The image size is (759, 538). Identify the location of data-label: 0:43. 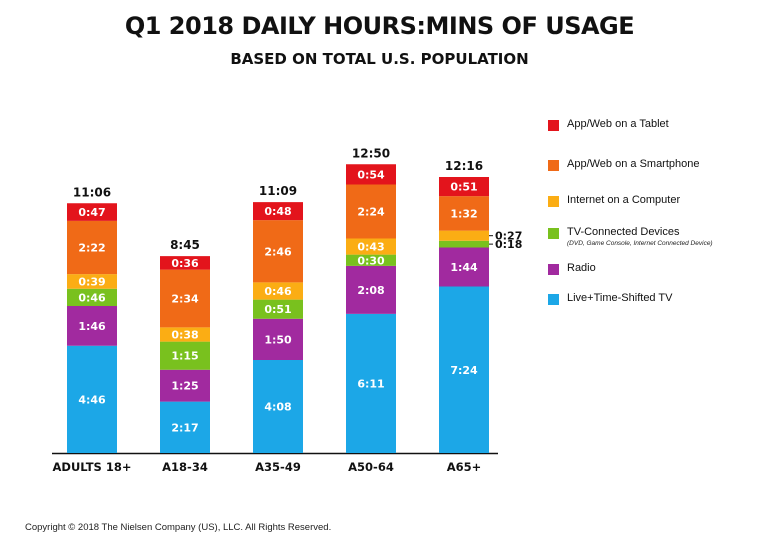
(370, 247).